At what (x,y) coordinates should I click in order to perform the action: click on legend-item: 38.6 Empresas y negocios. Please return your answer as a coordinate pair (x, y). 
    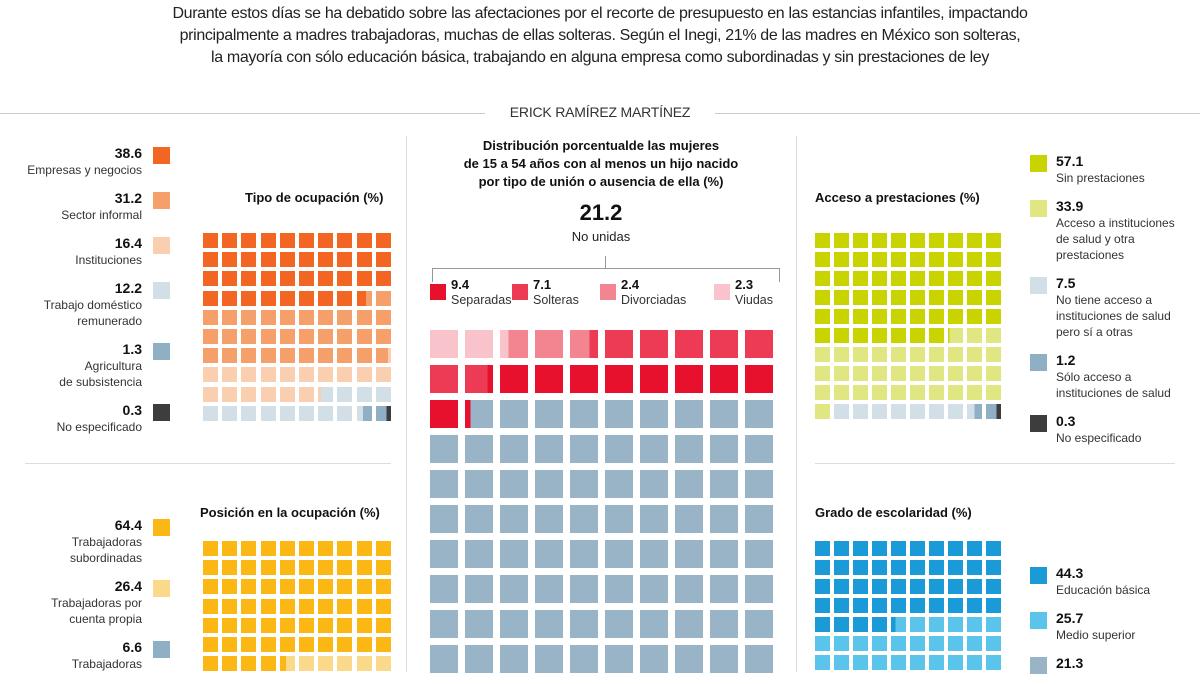
    Looking at the image, I should click on (85, 161).